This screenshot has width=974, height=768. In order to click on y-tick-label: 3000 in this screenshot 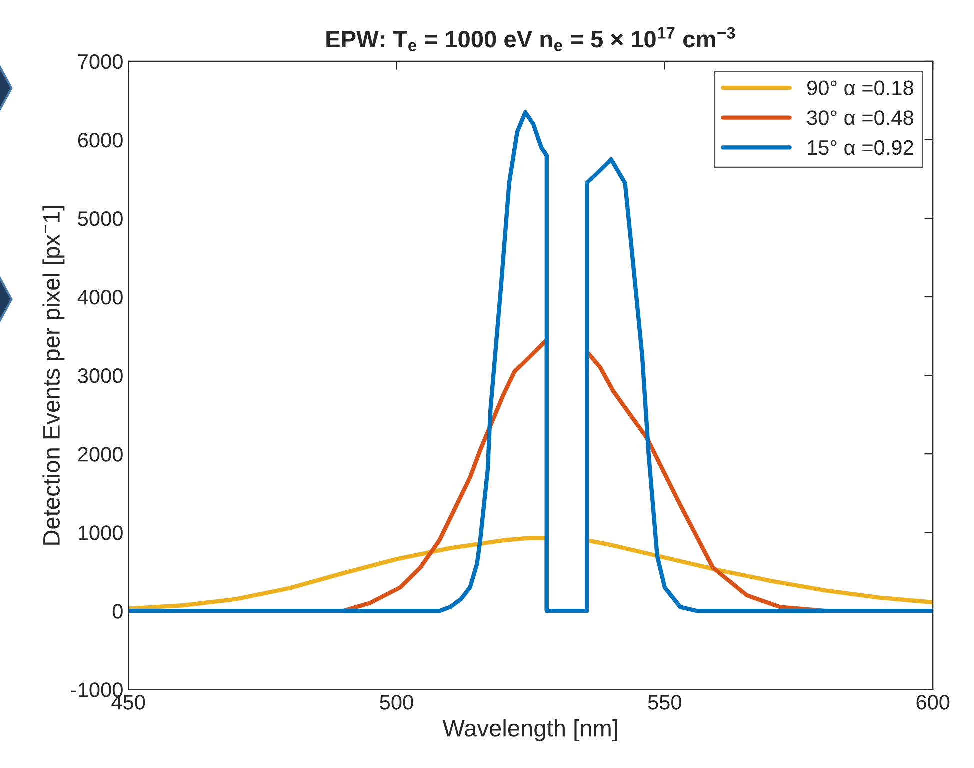, I will do `click(100, 376)`.